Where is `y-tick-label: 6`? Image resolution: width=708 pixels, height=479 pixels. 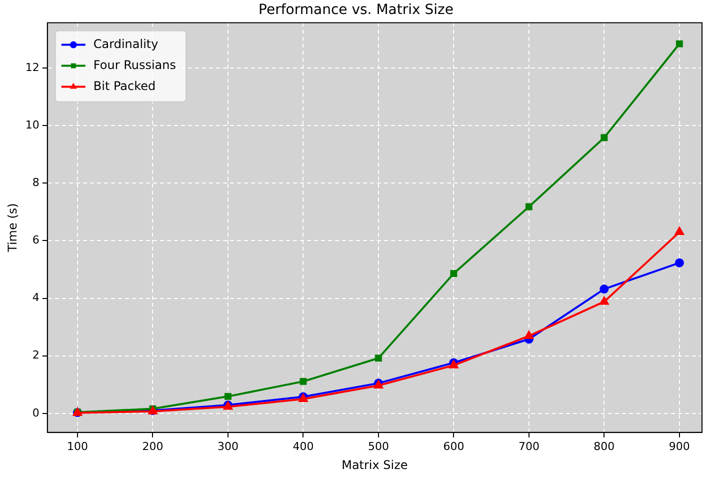
y-tick-label: 6 is located at coordinates (36, 240).